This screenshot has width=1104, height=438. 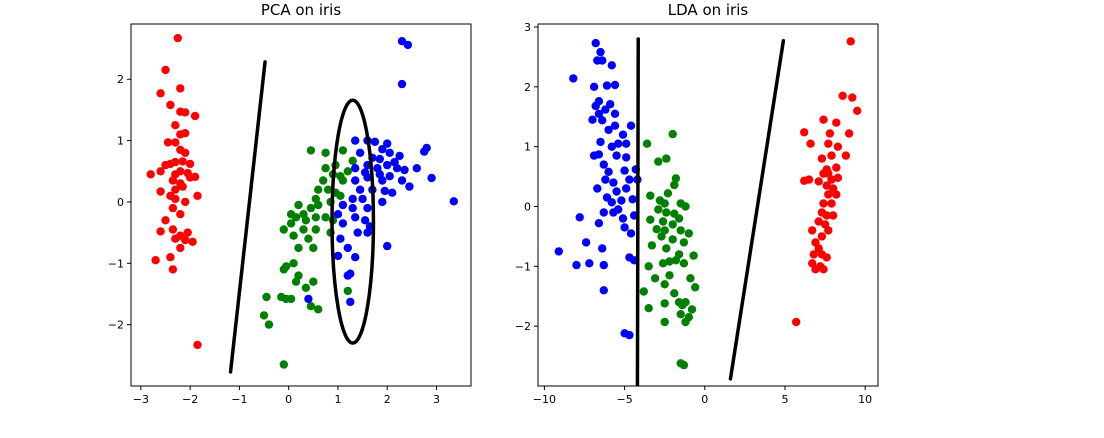 What do you see at coordinates (120, 202) in the screenshot?
I see `pca-y-tick-label: 0` at bounding box center [120, 202].